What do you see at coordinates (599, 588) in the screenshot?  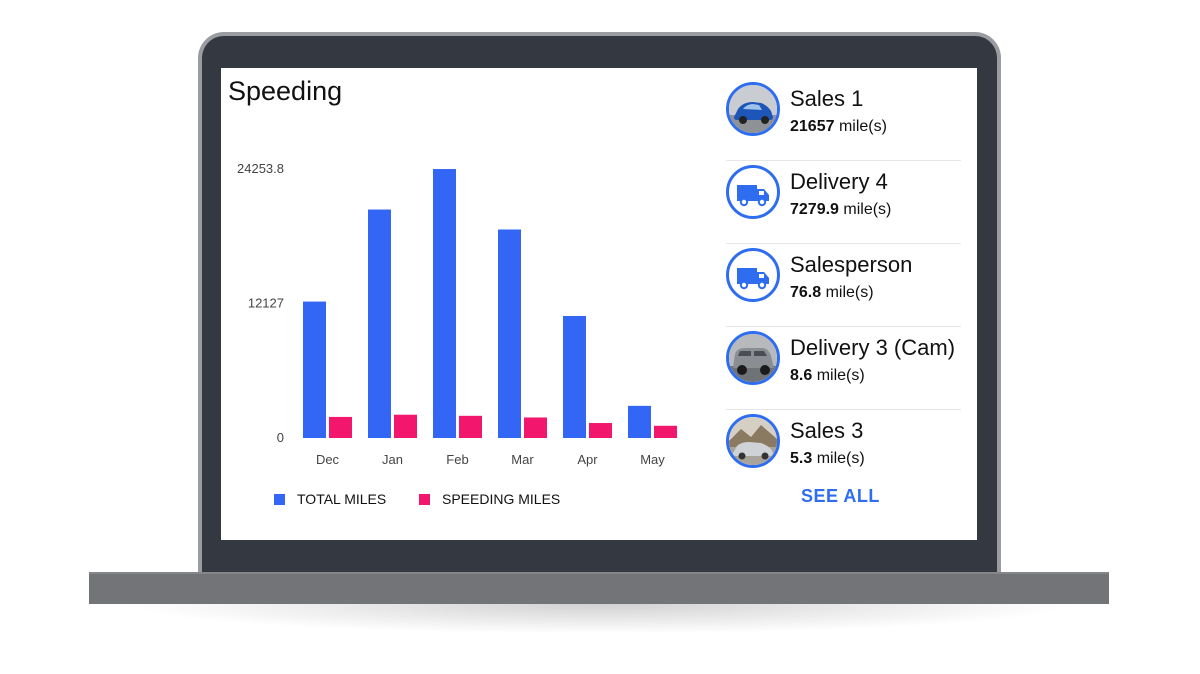 I see `laptop-base` at bounding box center [599, 588].